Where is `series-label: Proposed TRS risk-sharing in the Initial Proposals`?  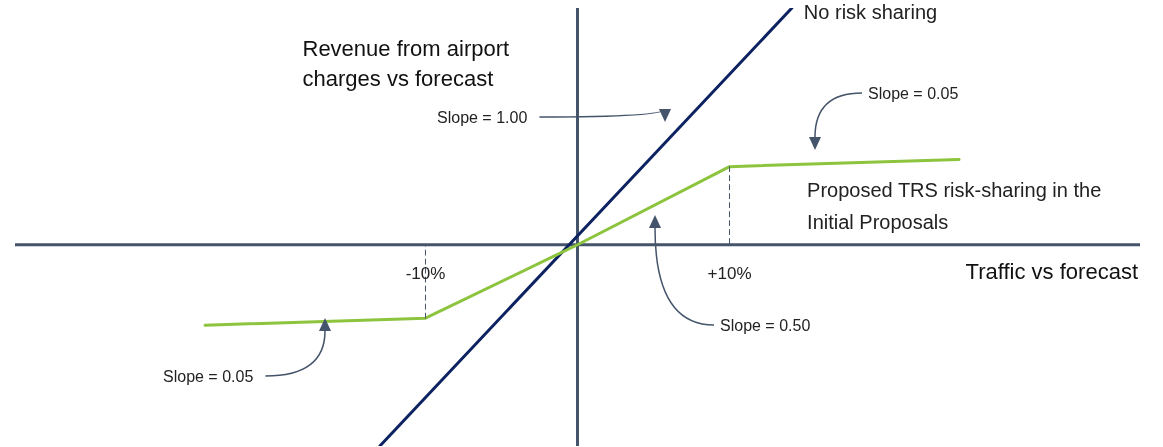 series-label: Proposed TRS risk-sharing in the Initial Proposals is located at coordinates (955, 206).